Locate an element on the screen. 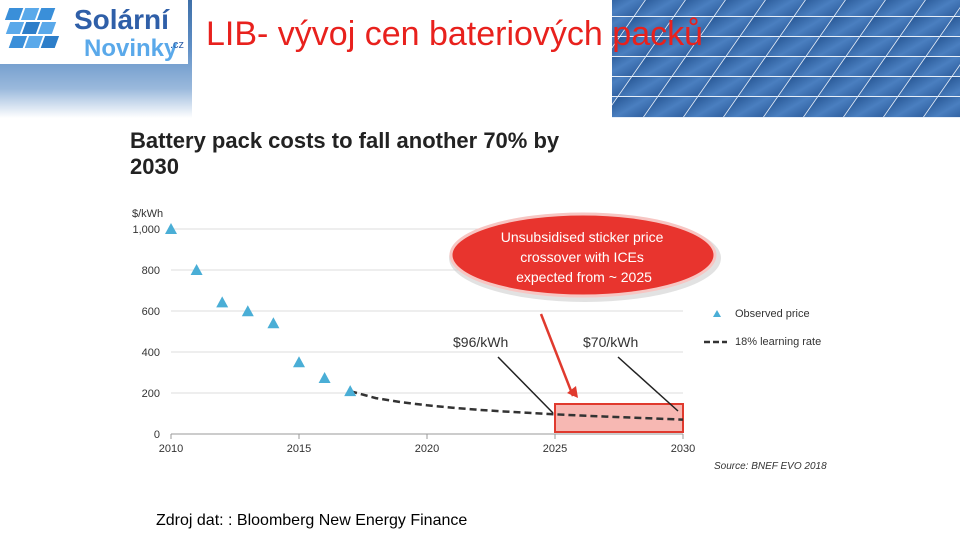 Image resolution: width=960 pixels, height=540 pixels. x-tick-label: 2025 is located at coordinates (555, 449).